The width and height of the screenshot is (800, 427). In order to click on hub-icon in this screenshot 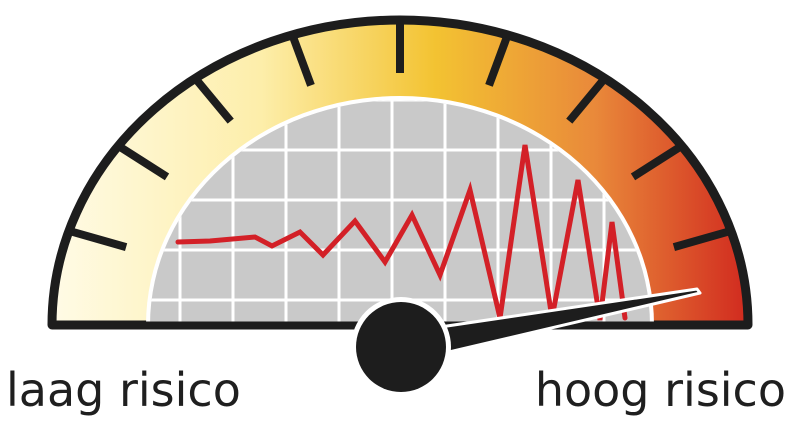, I will do `click(401, 347)`.